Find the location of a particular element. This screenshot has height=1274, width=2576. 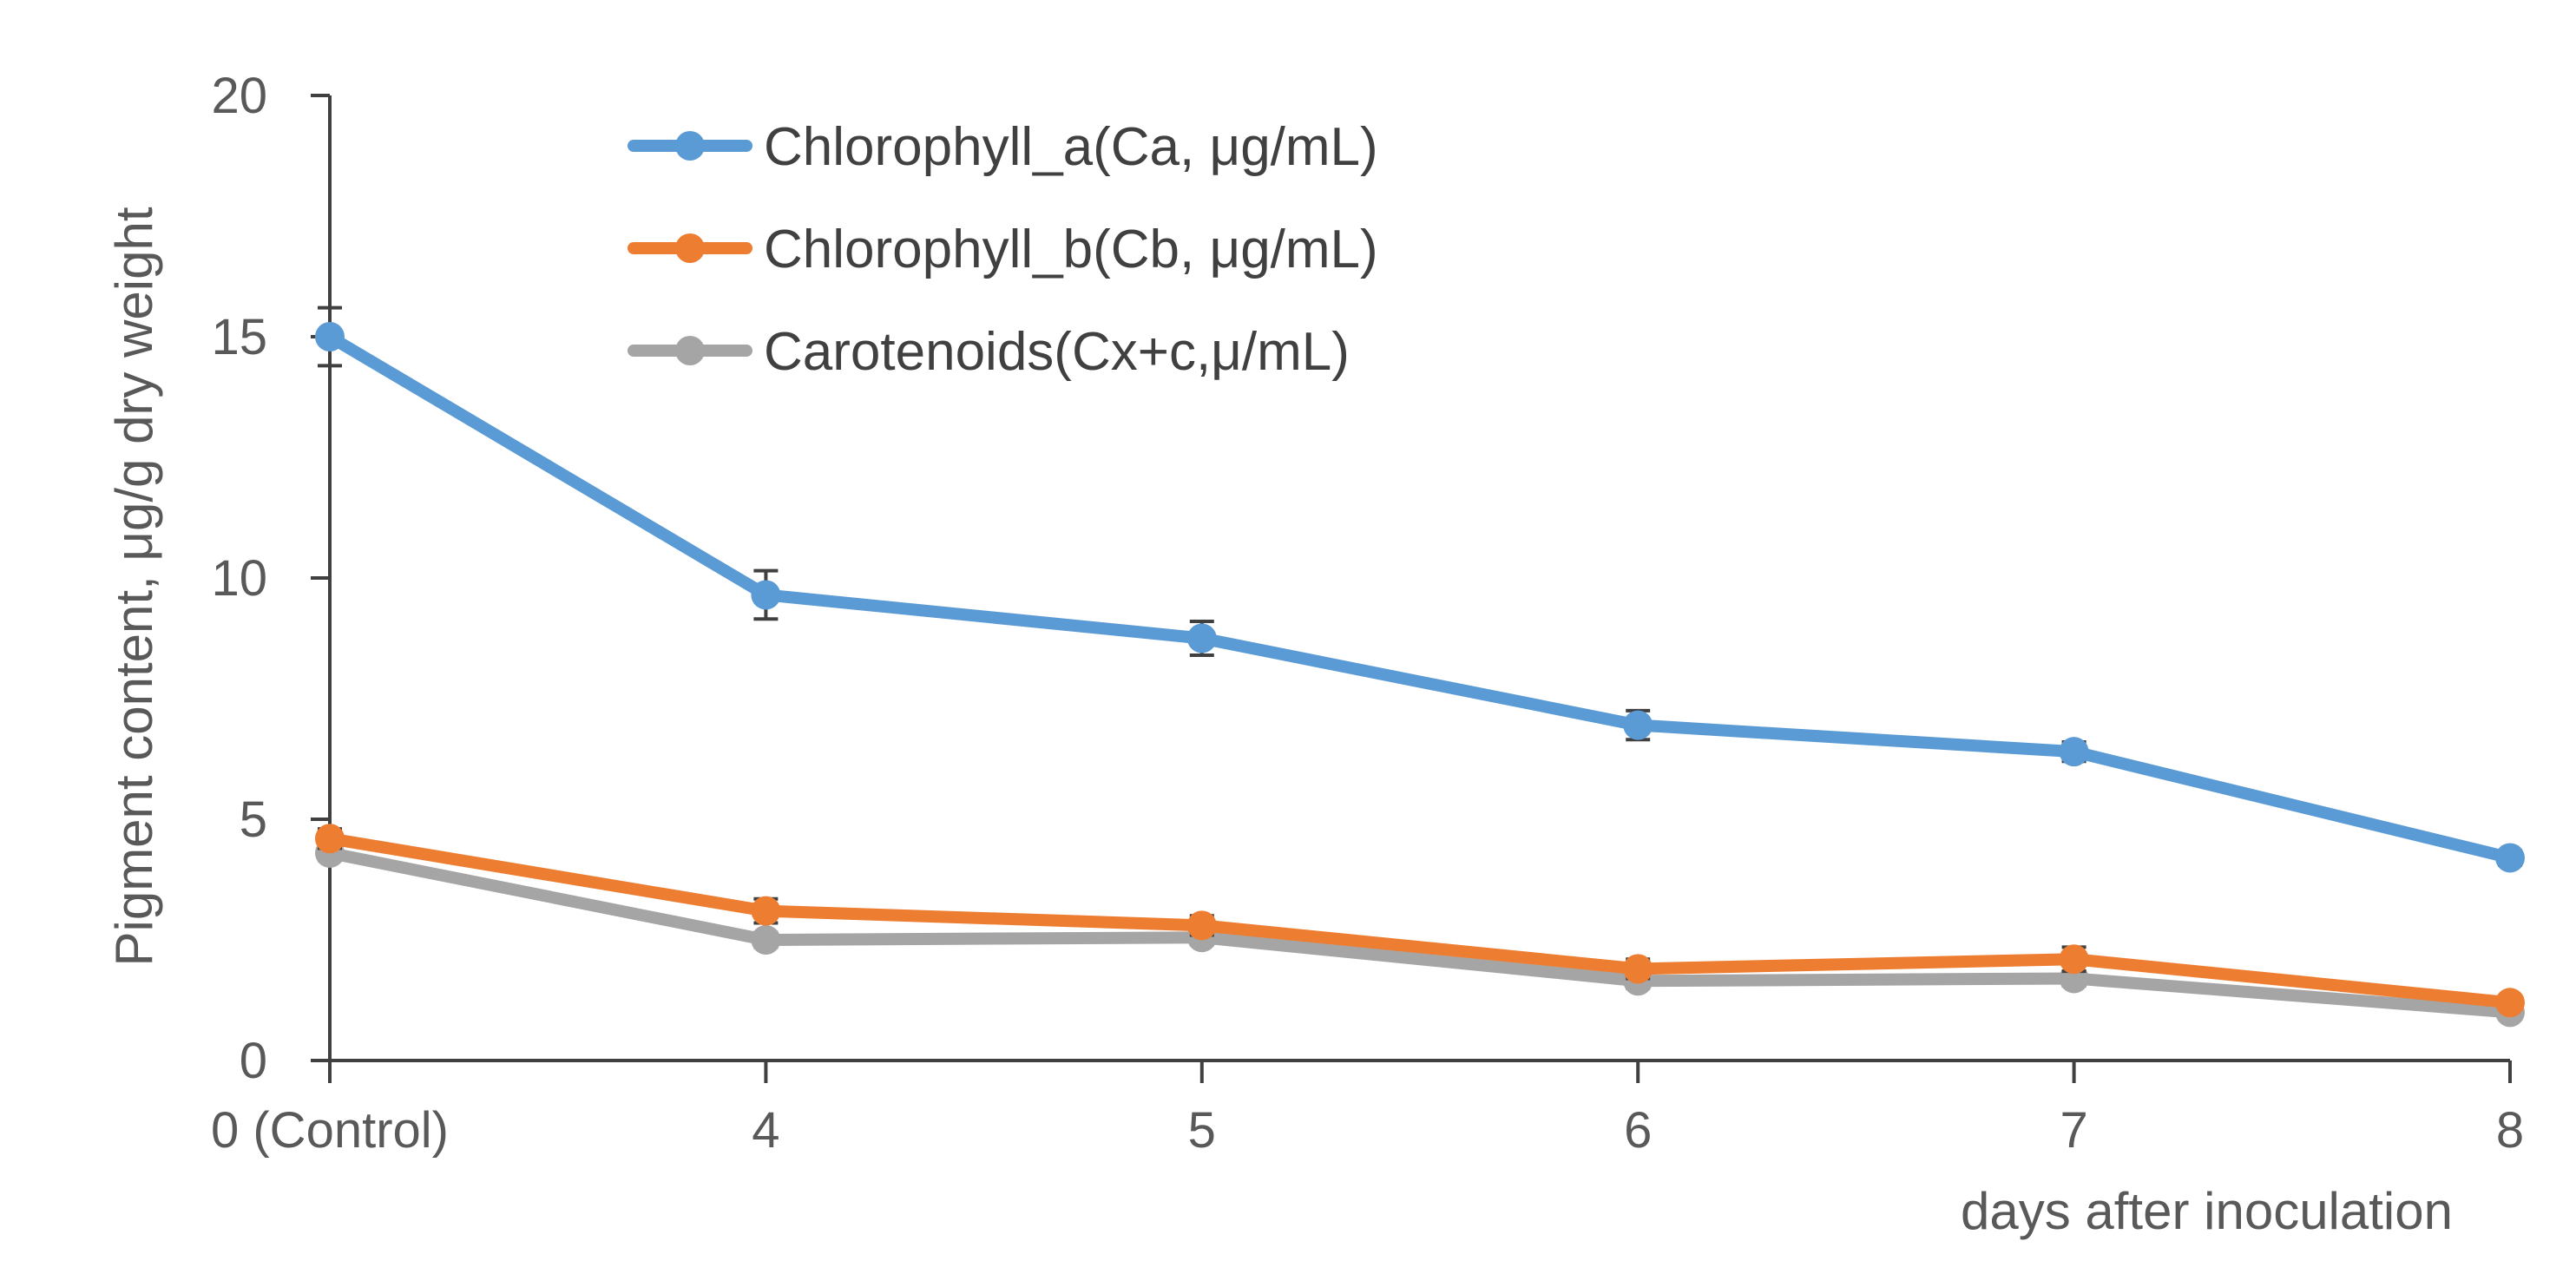

legend-item: Chlorophyll_b(Cb, μg/mL) is located at coordinates (1003, 249).